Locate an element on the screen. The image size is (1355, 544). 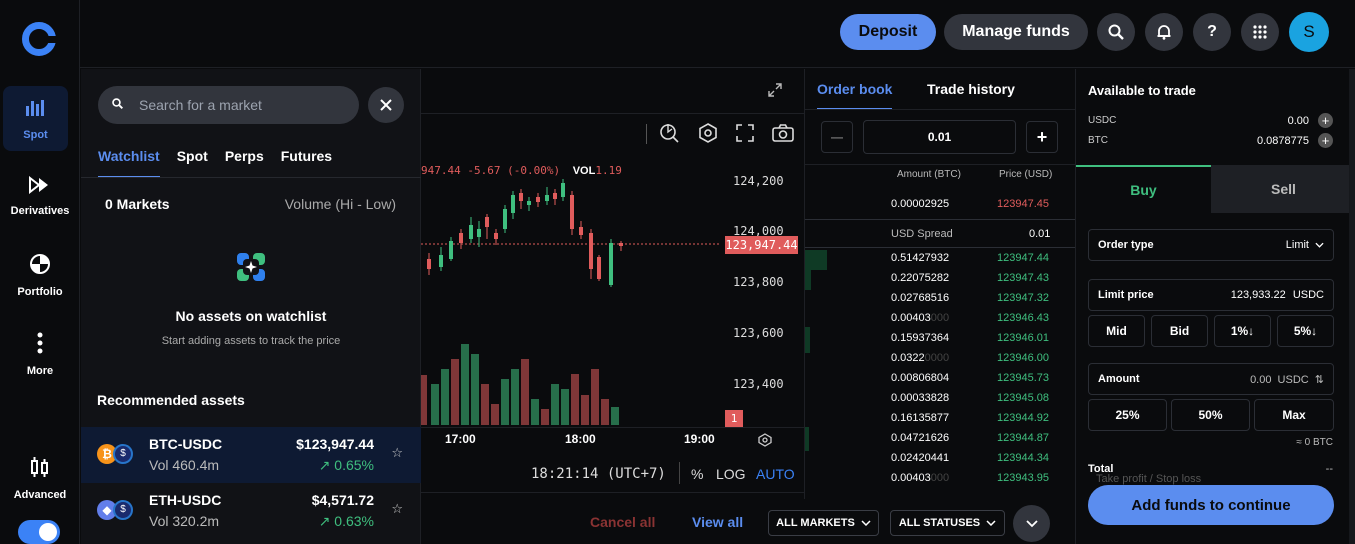
search-icon is located at coordinates (1116, 32).